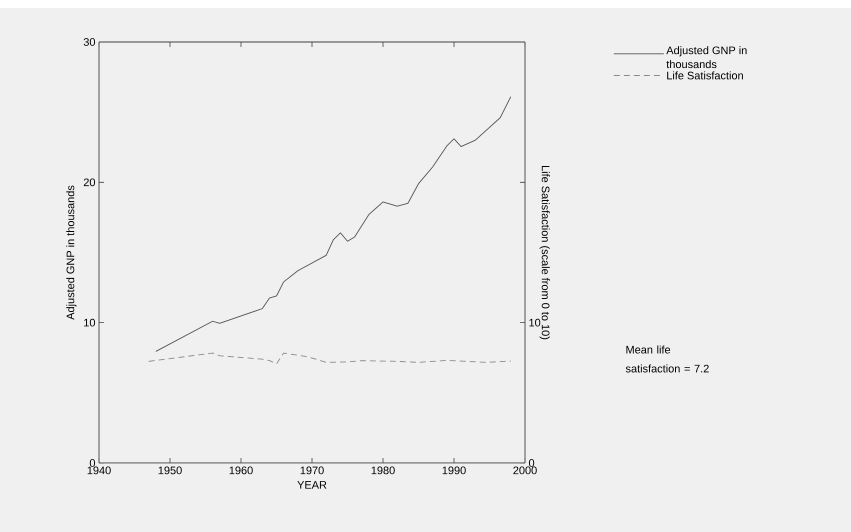 The height and width of the screenshot is (532, 851). I want to click on y-axis-title: Adjusted GNP in thousands, so click(71, 253).